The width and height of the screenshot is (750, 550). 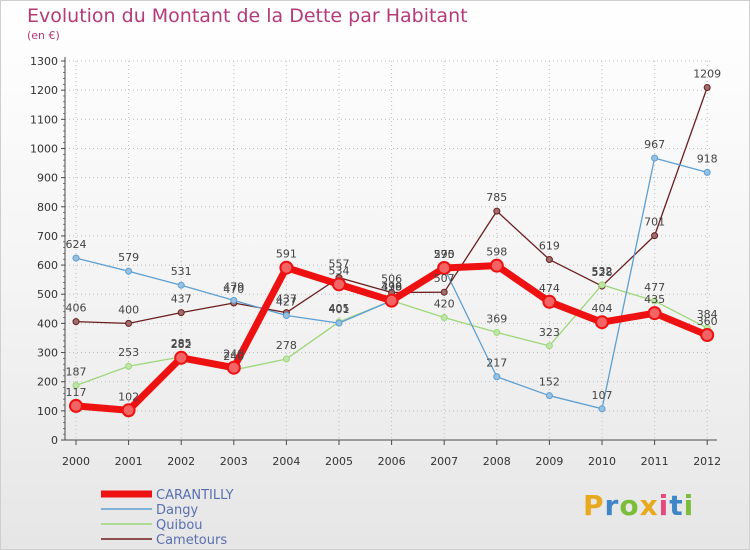 I want to click on data-label-quibou: 420, so click(x=444, y=304).